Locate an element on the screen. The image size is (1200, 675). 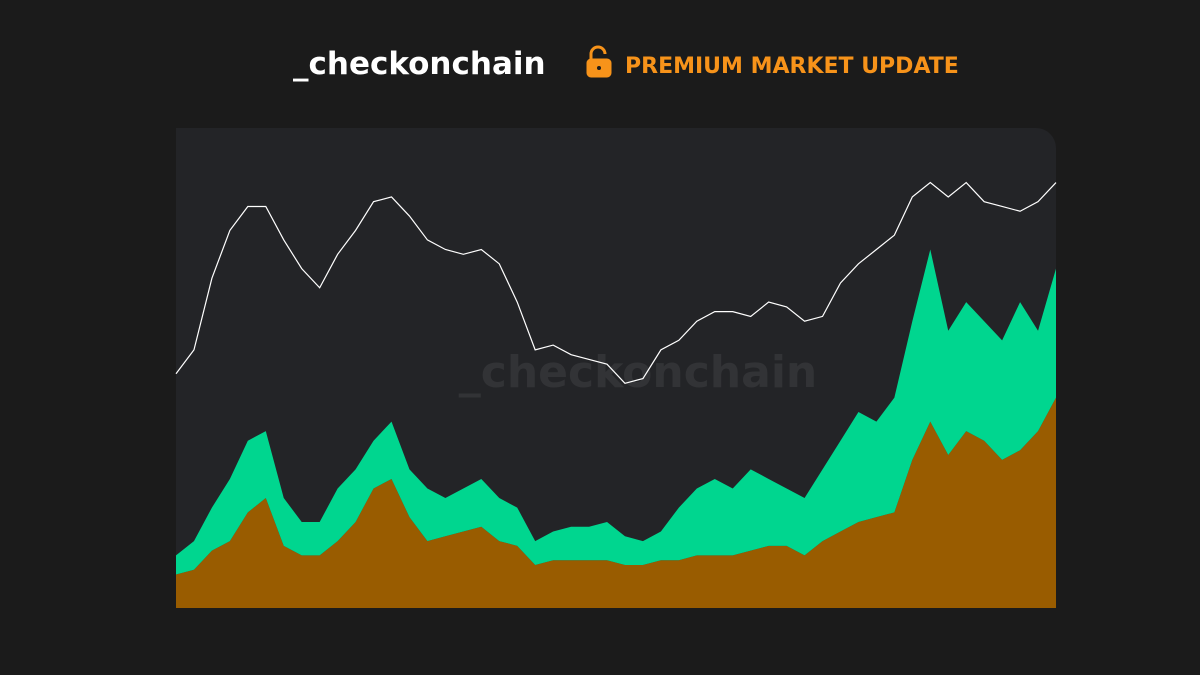
watermark: _checkonchain is located at coordinates (638, 372).